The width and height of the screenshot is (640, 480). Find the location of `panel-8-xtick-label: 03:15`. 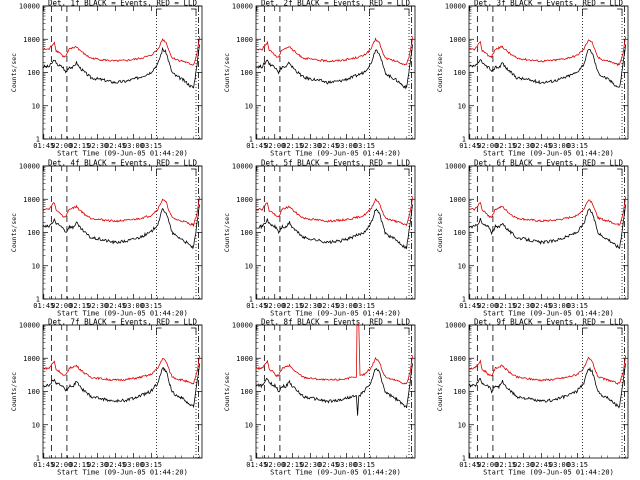

panel-8-xtick-label: 03:15 is located at coordinates (364, 465).